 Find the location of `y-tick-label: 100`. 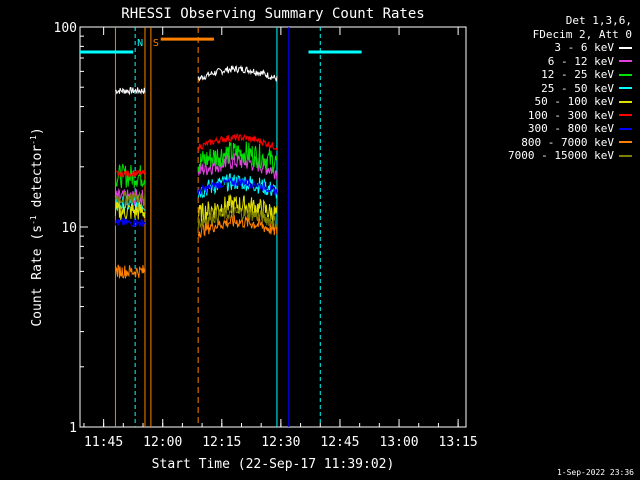

y-tick-label: 100 is located at coordinates (65, 28).